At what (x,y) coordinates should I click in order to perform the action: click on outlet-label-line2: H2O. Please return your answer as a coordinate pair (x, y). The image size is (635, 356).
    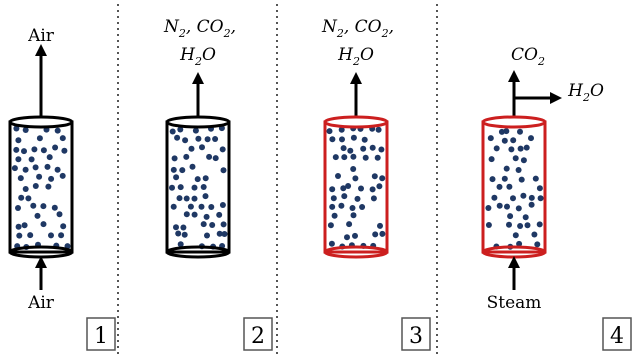
    Looking at the image, I should click on (355, 56).